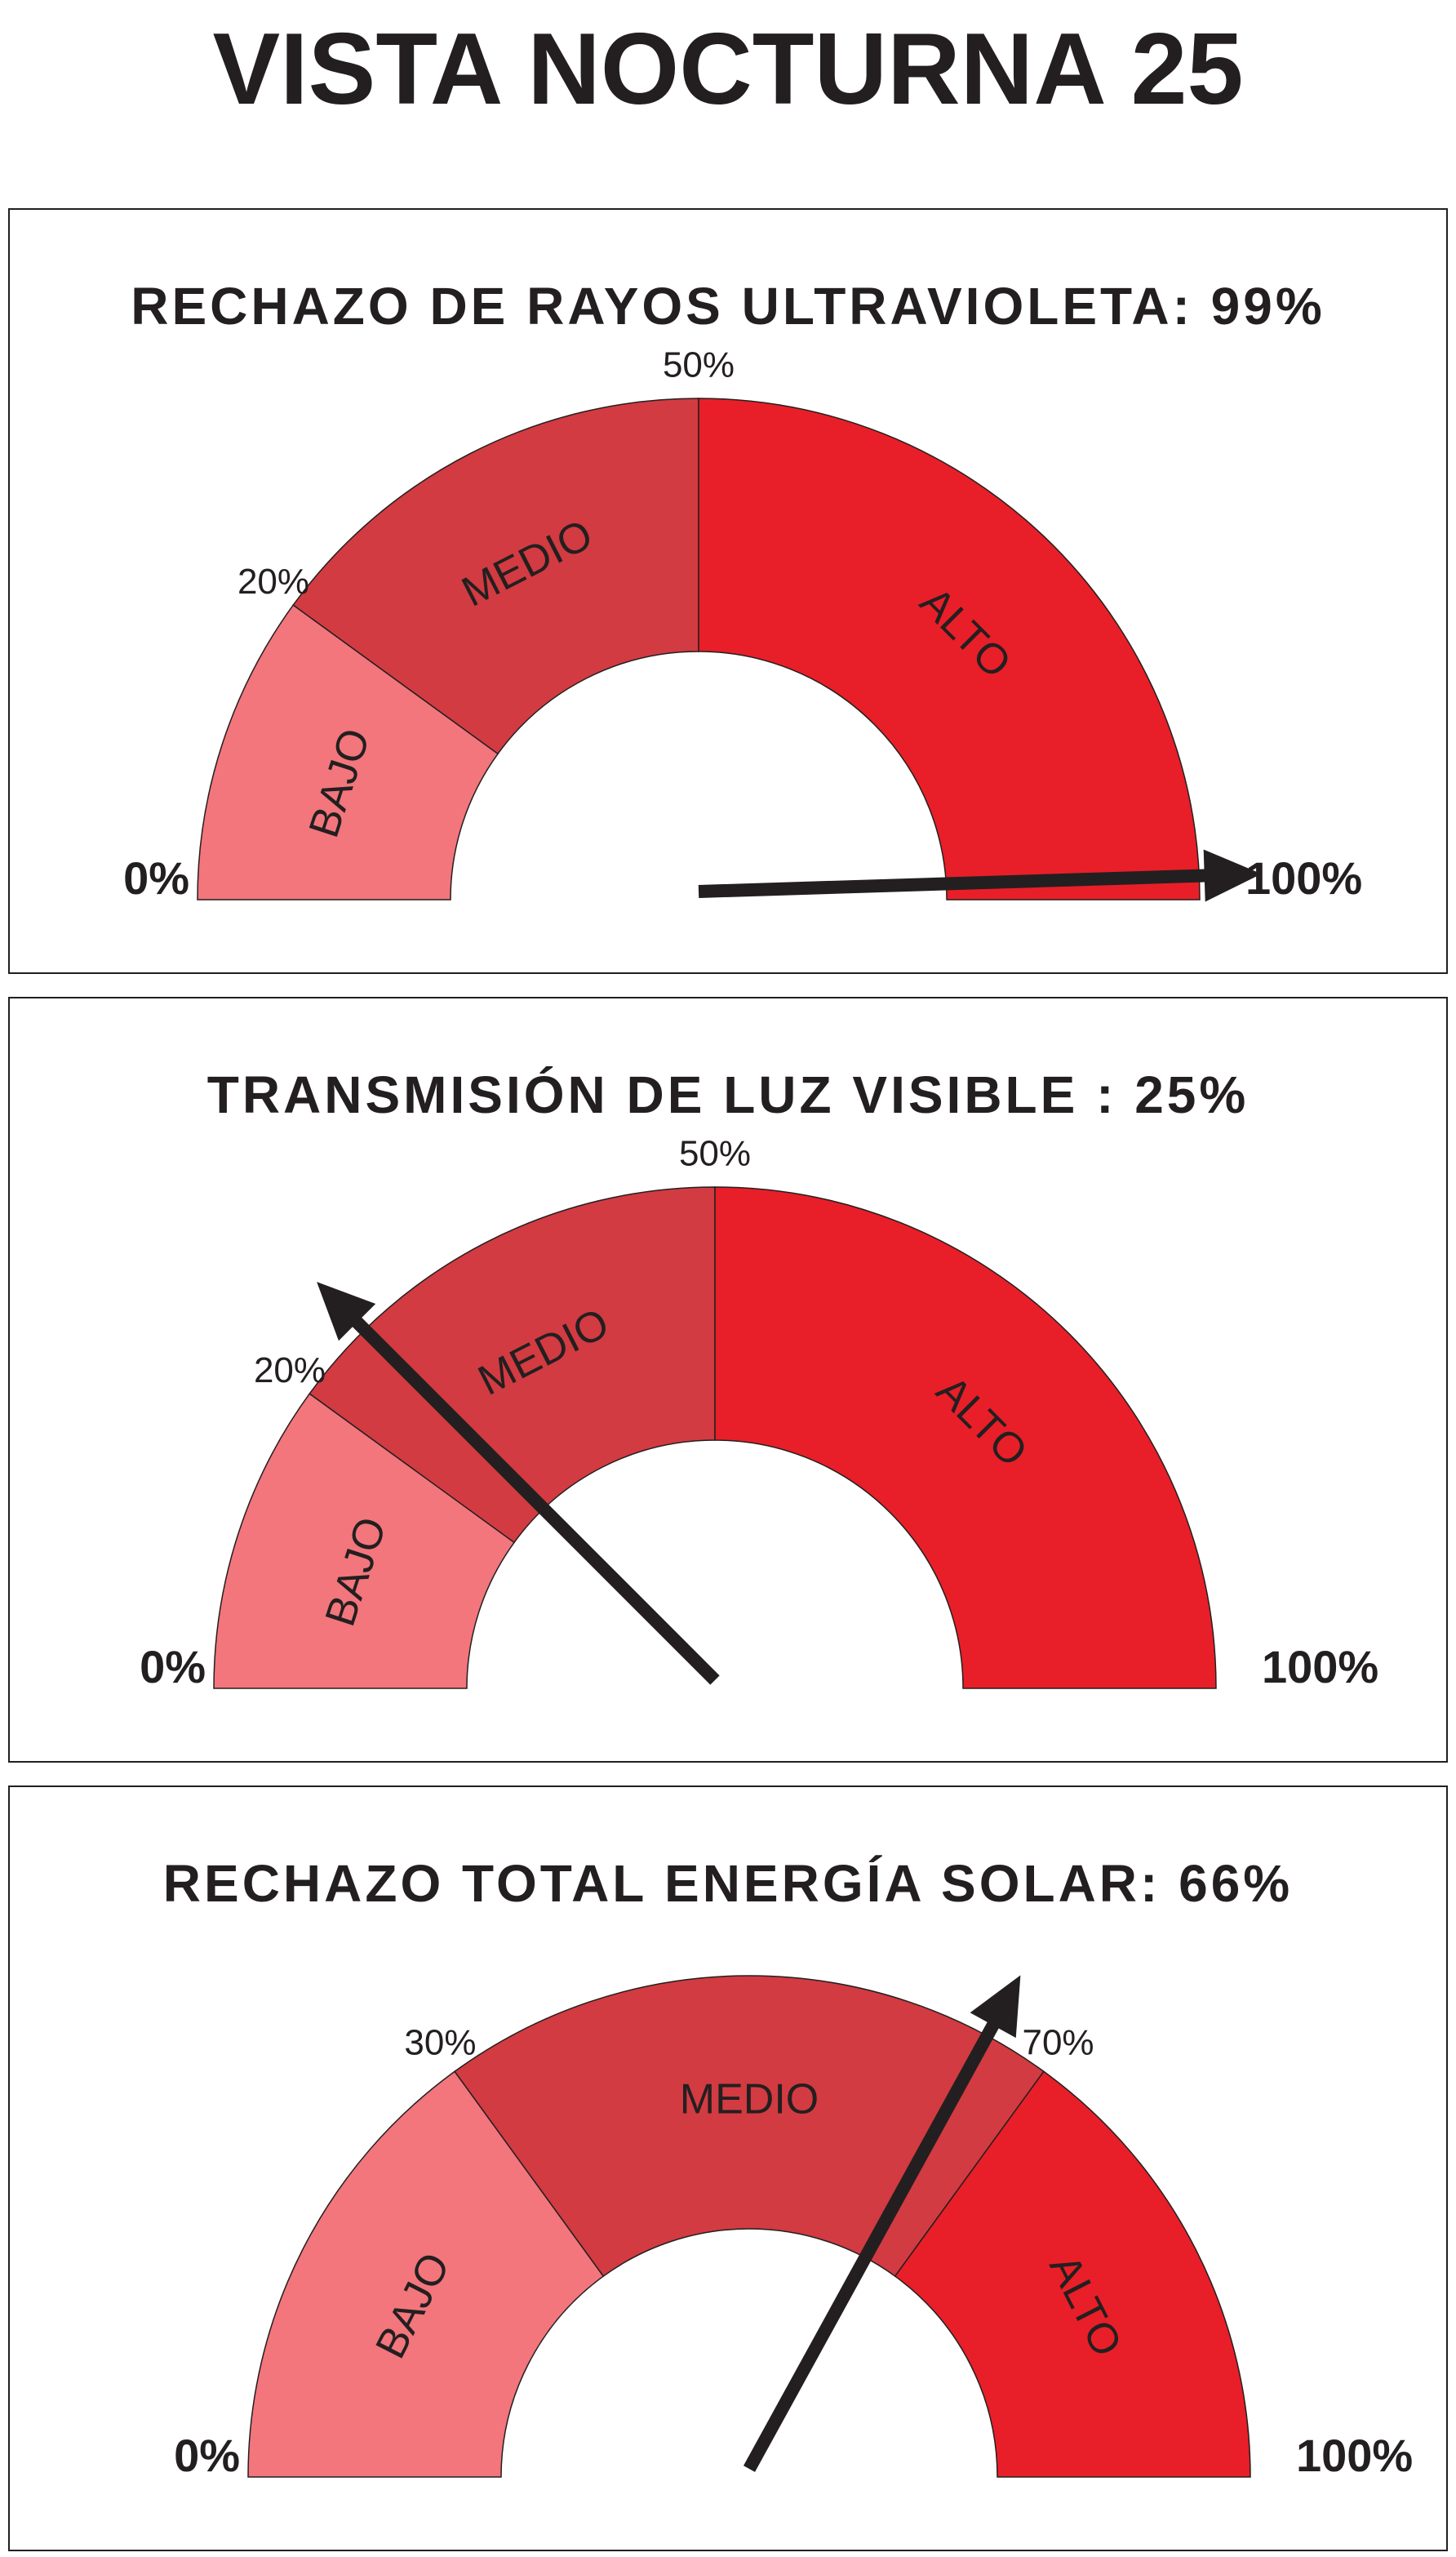 The image size is (1456, 2557). What do you see at coordinates (728, 70) in the screenshot?
I see `main-title: VISTA NOCTURNA 25` at bounding box center [728, 70].